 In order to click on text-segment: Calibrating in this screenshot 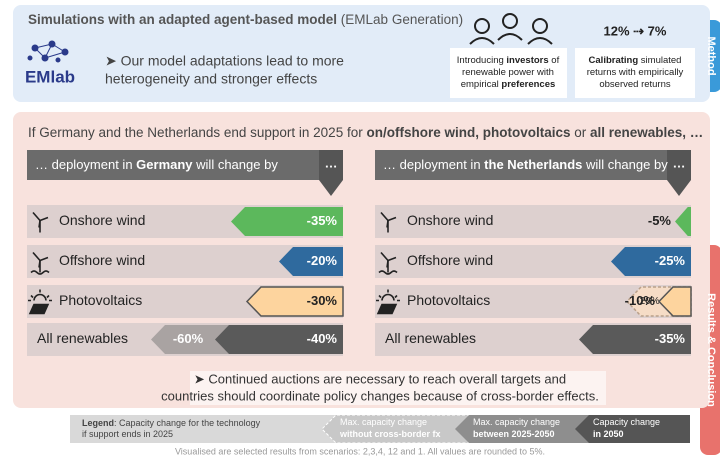, I will do `click(614, 60)`.